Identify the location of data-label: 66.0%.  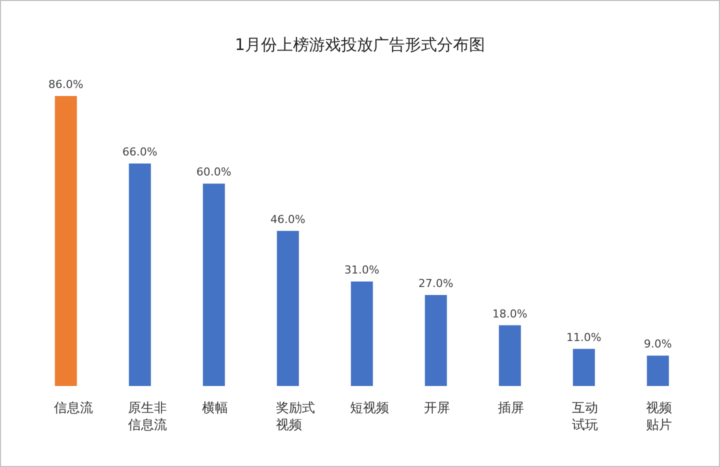
(140, 151).